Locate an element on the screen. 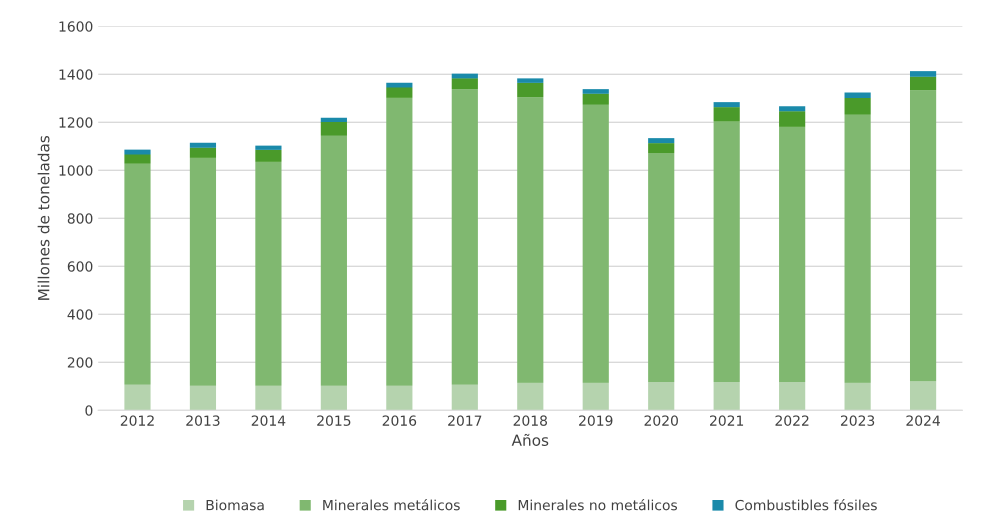  y-tick-label: 400 is located at coordinates (80, 314).